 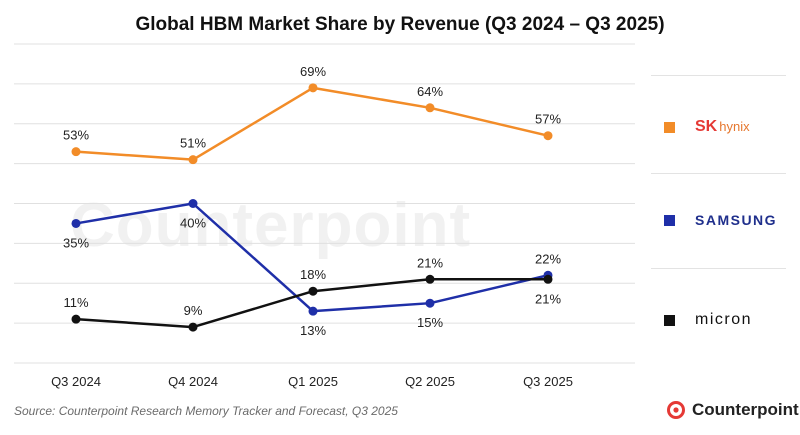 What do you see at coordinates (548, 258) in the screenshot?
I see `data-label: 22%` at bounding box center [548, 258].